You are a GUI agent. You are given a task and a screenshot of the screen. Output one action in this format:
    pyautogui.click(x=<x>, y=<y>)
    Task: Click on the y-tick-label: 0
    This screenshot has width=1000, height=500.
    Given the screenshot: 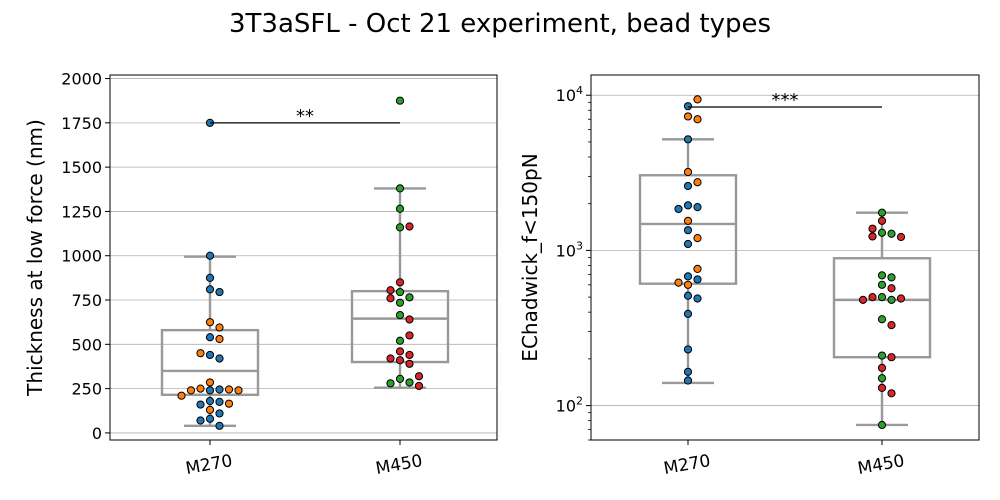 What is the action you would take?
    pyautogui.click(x=97, y=433)
    